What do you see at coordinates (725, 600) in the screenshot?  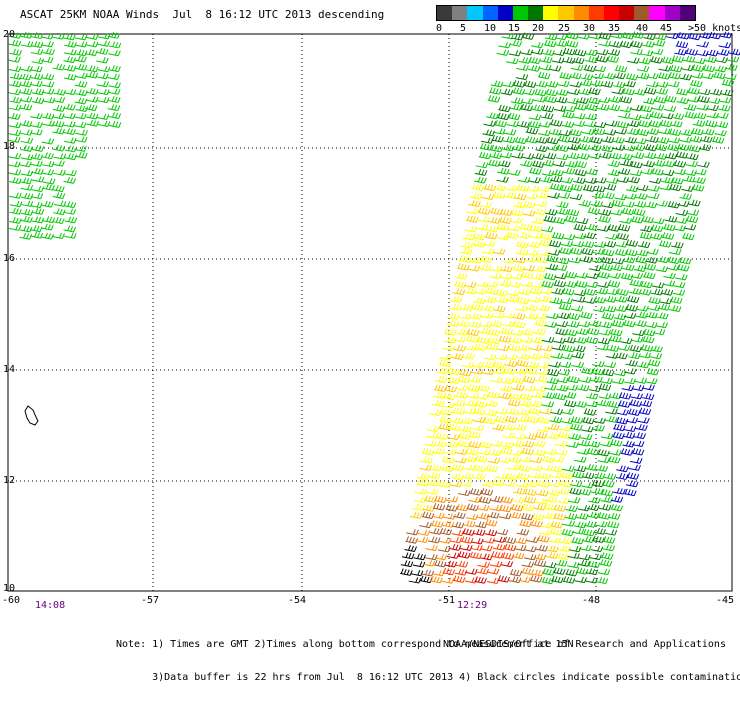 I see `lon-label-45: -45` at bounding box center [725, 600].